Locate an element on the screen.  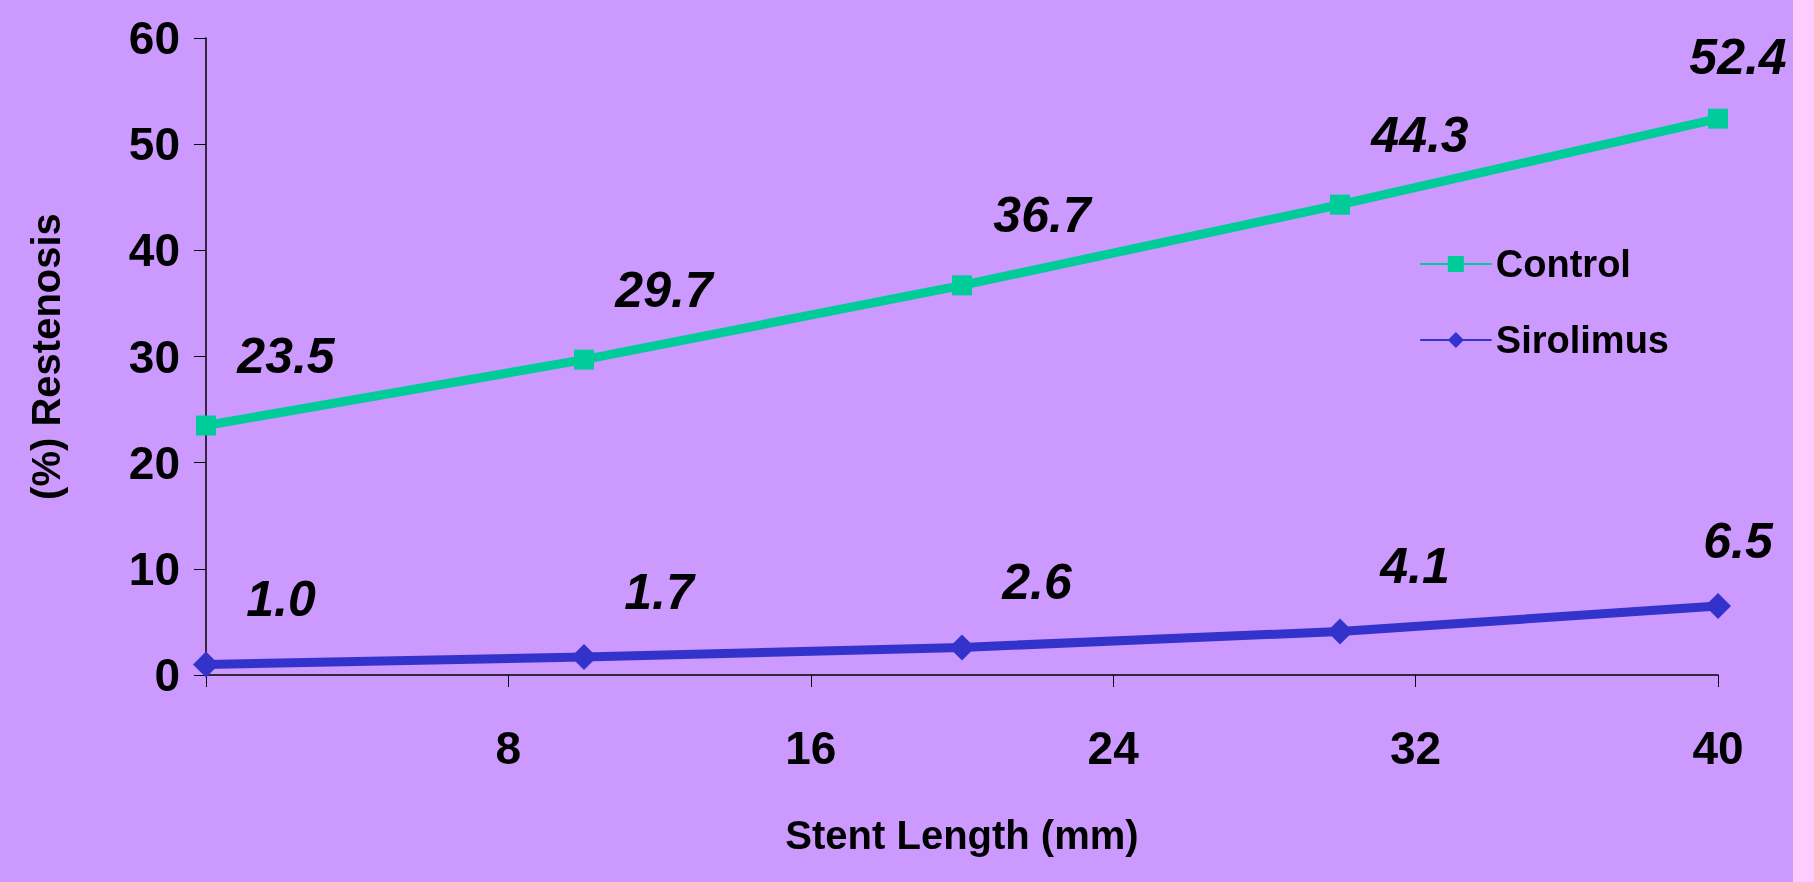
y-tick-label: 0 is located at coordinates (167, 675).